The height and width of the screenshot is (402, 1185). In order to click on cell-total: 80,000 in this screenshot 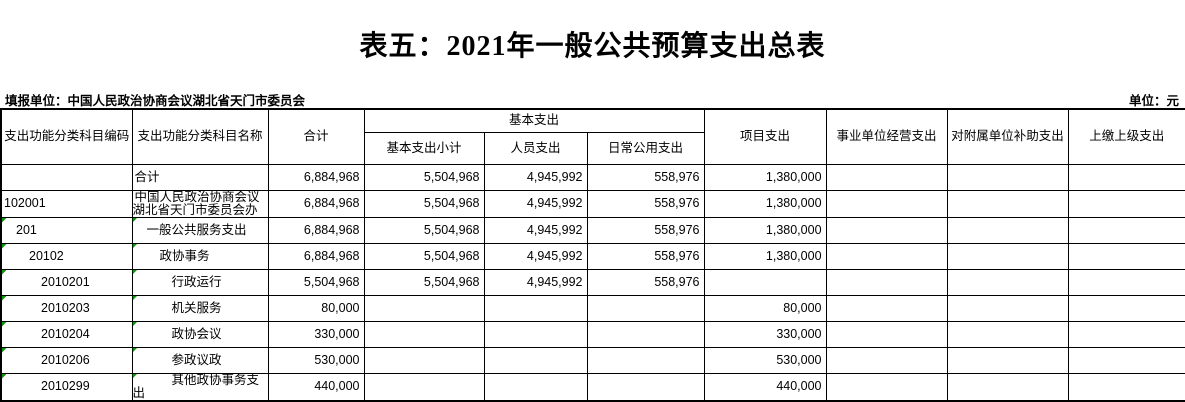, I will do `click(316, 308)`.